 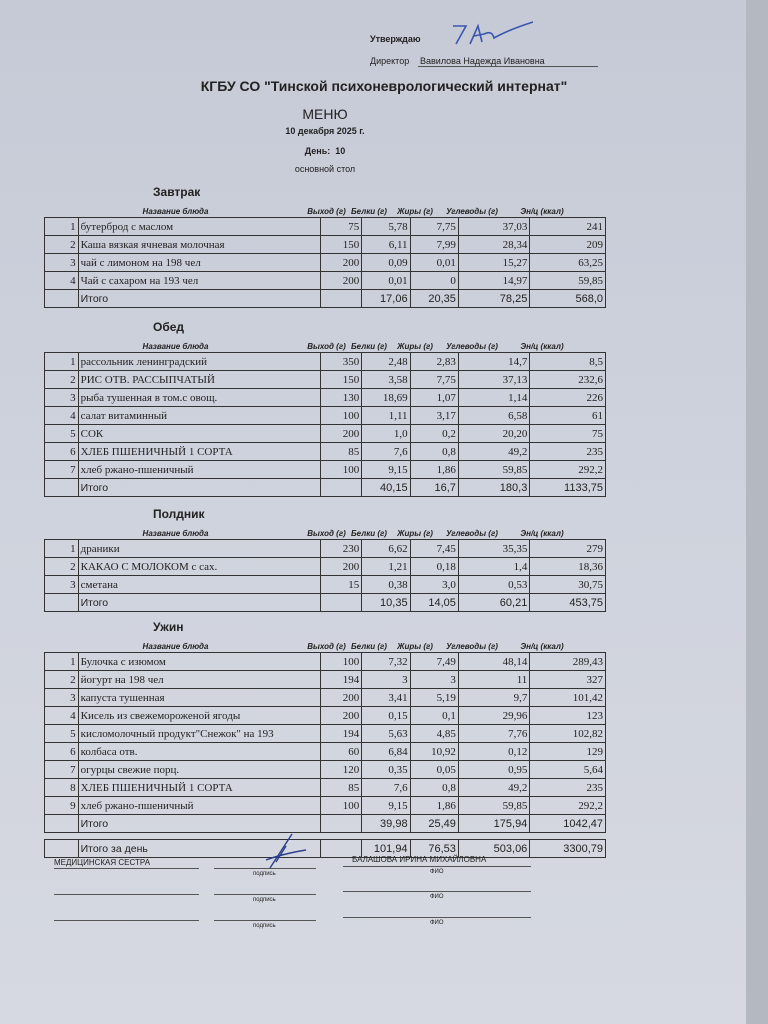 What do you see at coordinates (434, 379) in the screenshot?
I see `fat: 7,75` at bounding box center [434, 379].